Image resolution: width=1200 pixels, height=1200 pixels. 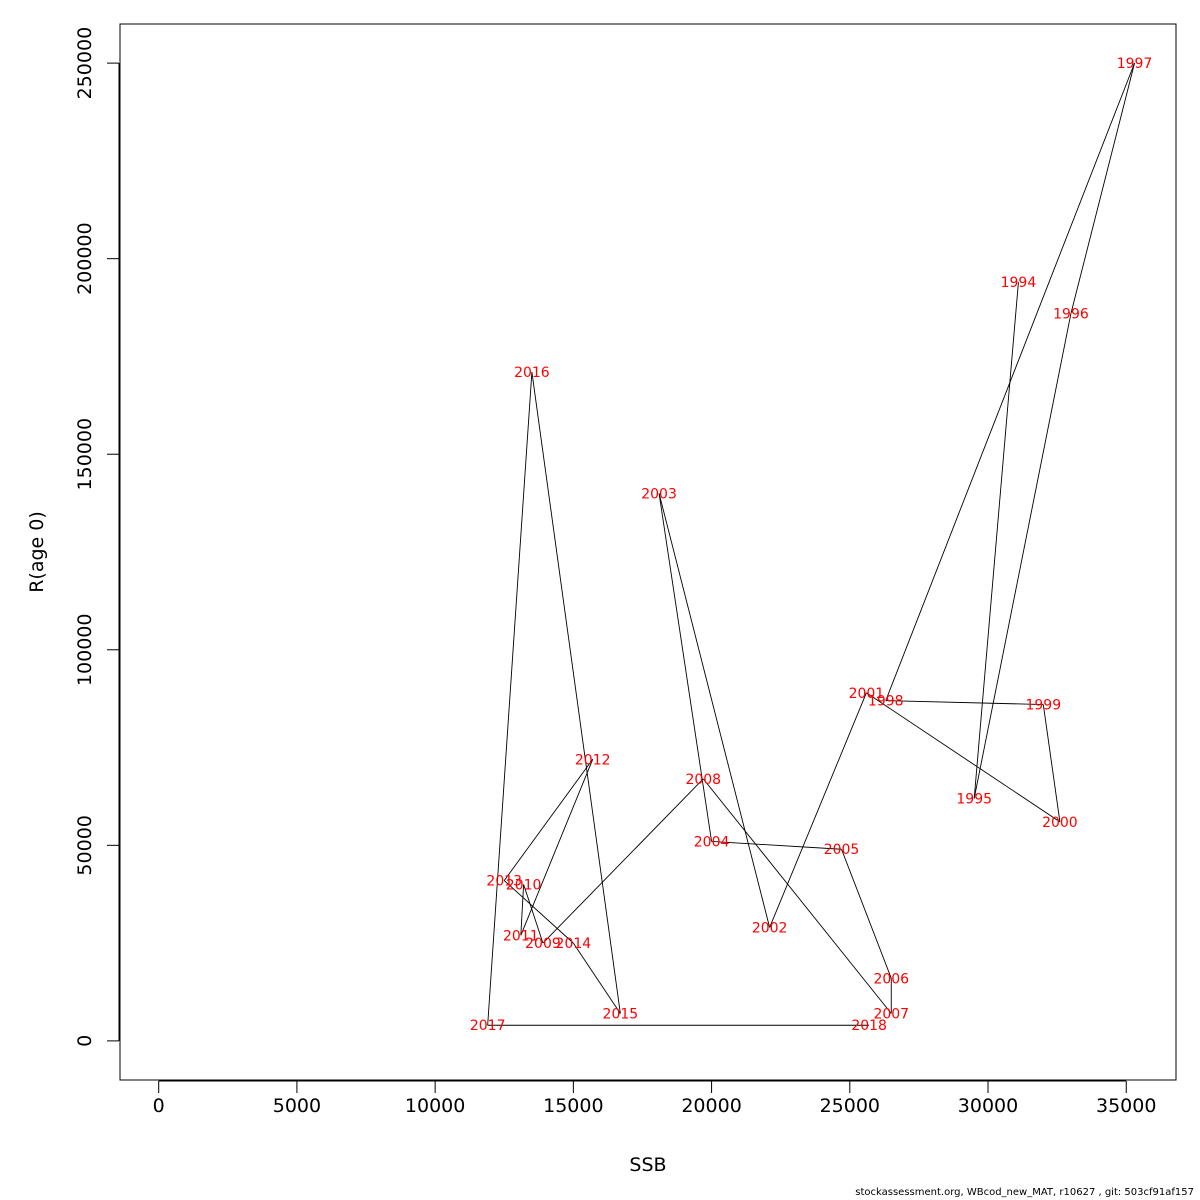 I want to click on segment-1999-2000, so click(x=1051, y=763).